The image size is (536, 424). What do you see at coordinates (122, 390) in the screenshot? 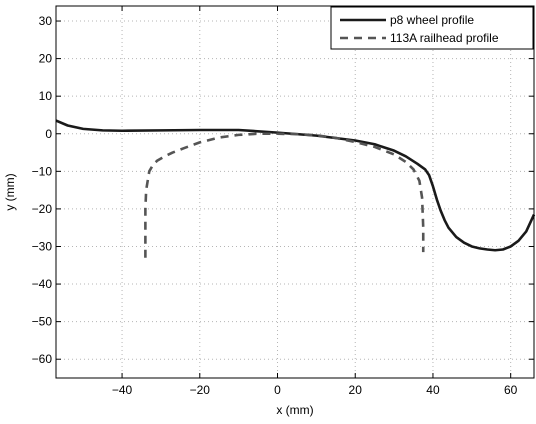
I see `x-tick-label: −40` at bounding box center [122, 390].